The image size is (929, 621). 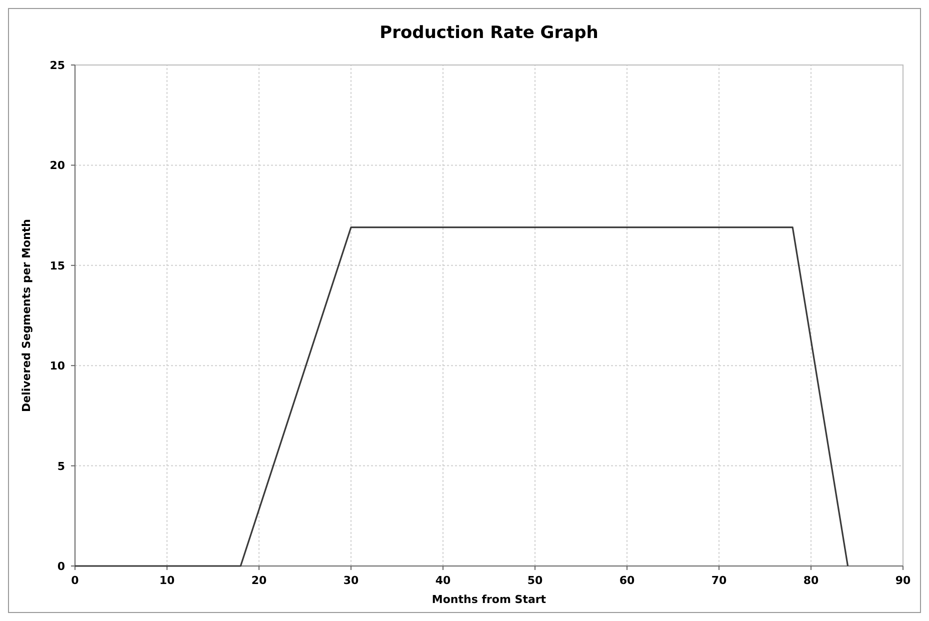 What do you see at coordinates (351, 580) in the screenshot?
I see `x-tick-label: 30` at bounding box center [351, 580].